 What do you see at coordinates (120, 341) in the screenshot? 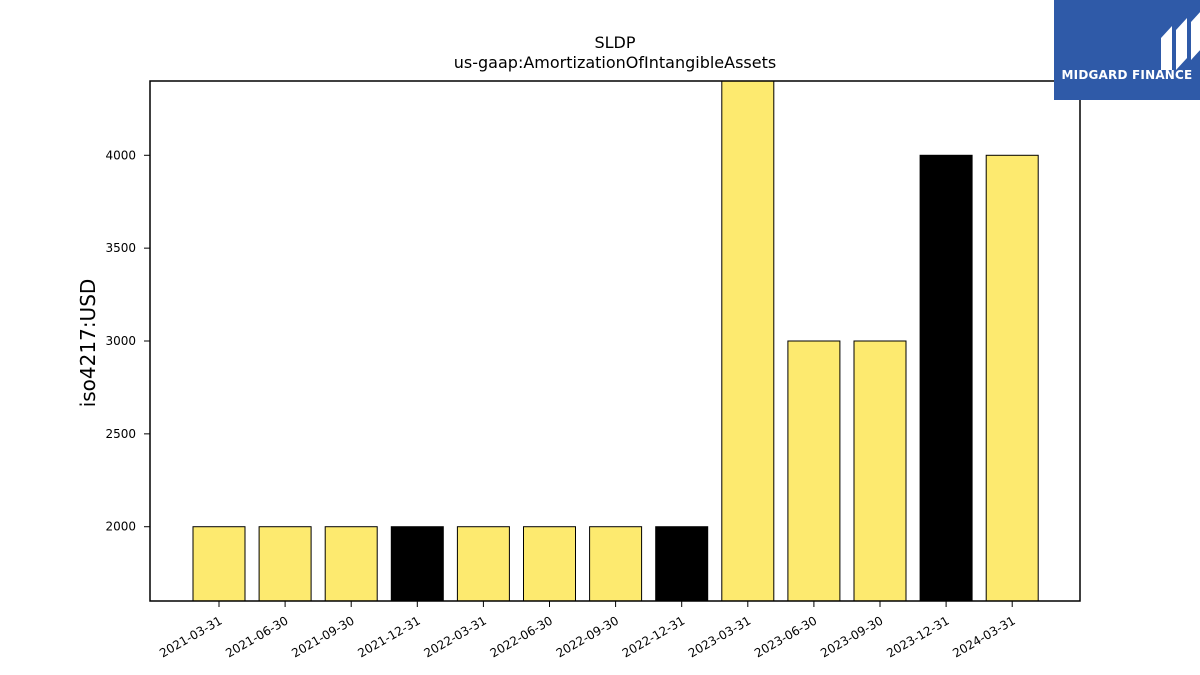
I see `y-tick-label: 3000` at bounding box center [120, 341].